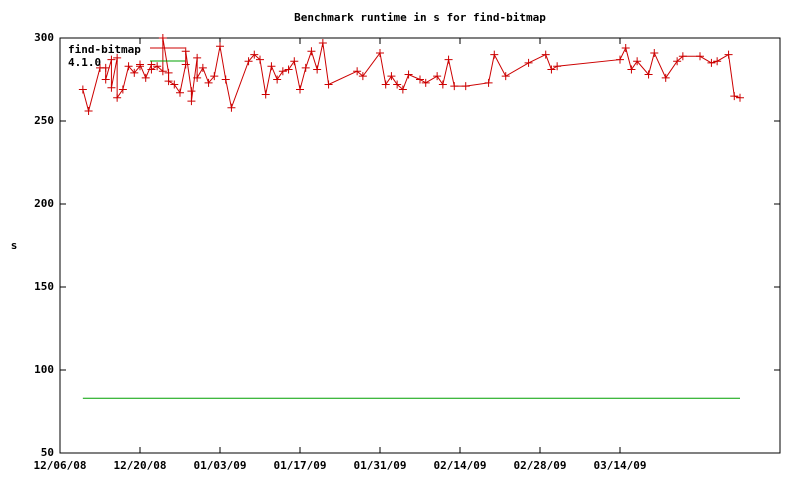  Describe the element at coordinates (300, 465) in the screenshot. I see `x-tick-label: 01/17/09` at that location.